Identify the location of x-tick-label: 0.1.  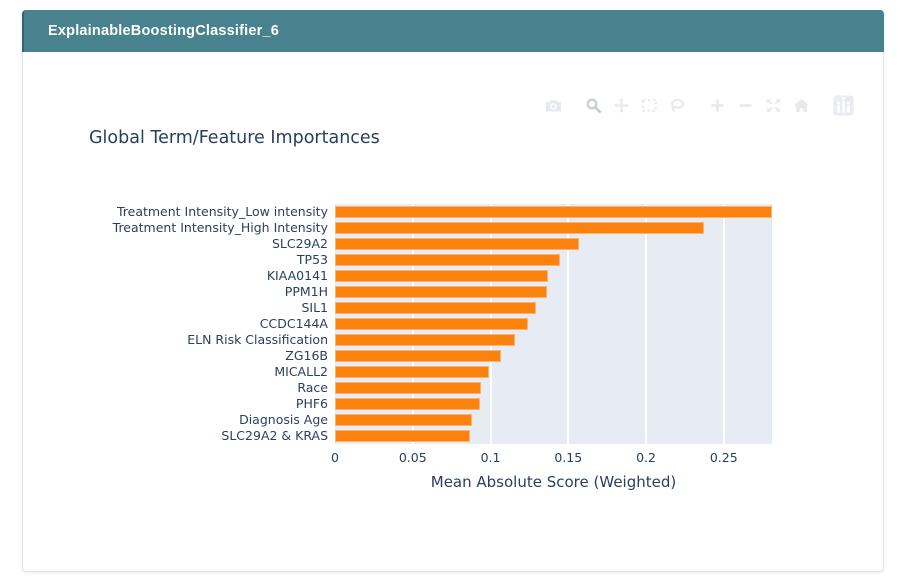
(490, 457).